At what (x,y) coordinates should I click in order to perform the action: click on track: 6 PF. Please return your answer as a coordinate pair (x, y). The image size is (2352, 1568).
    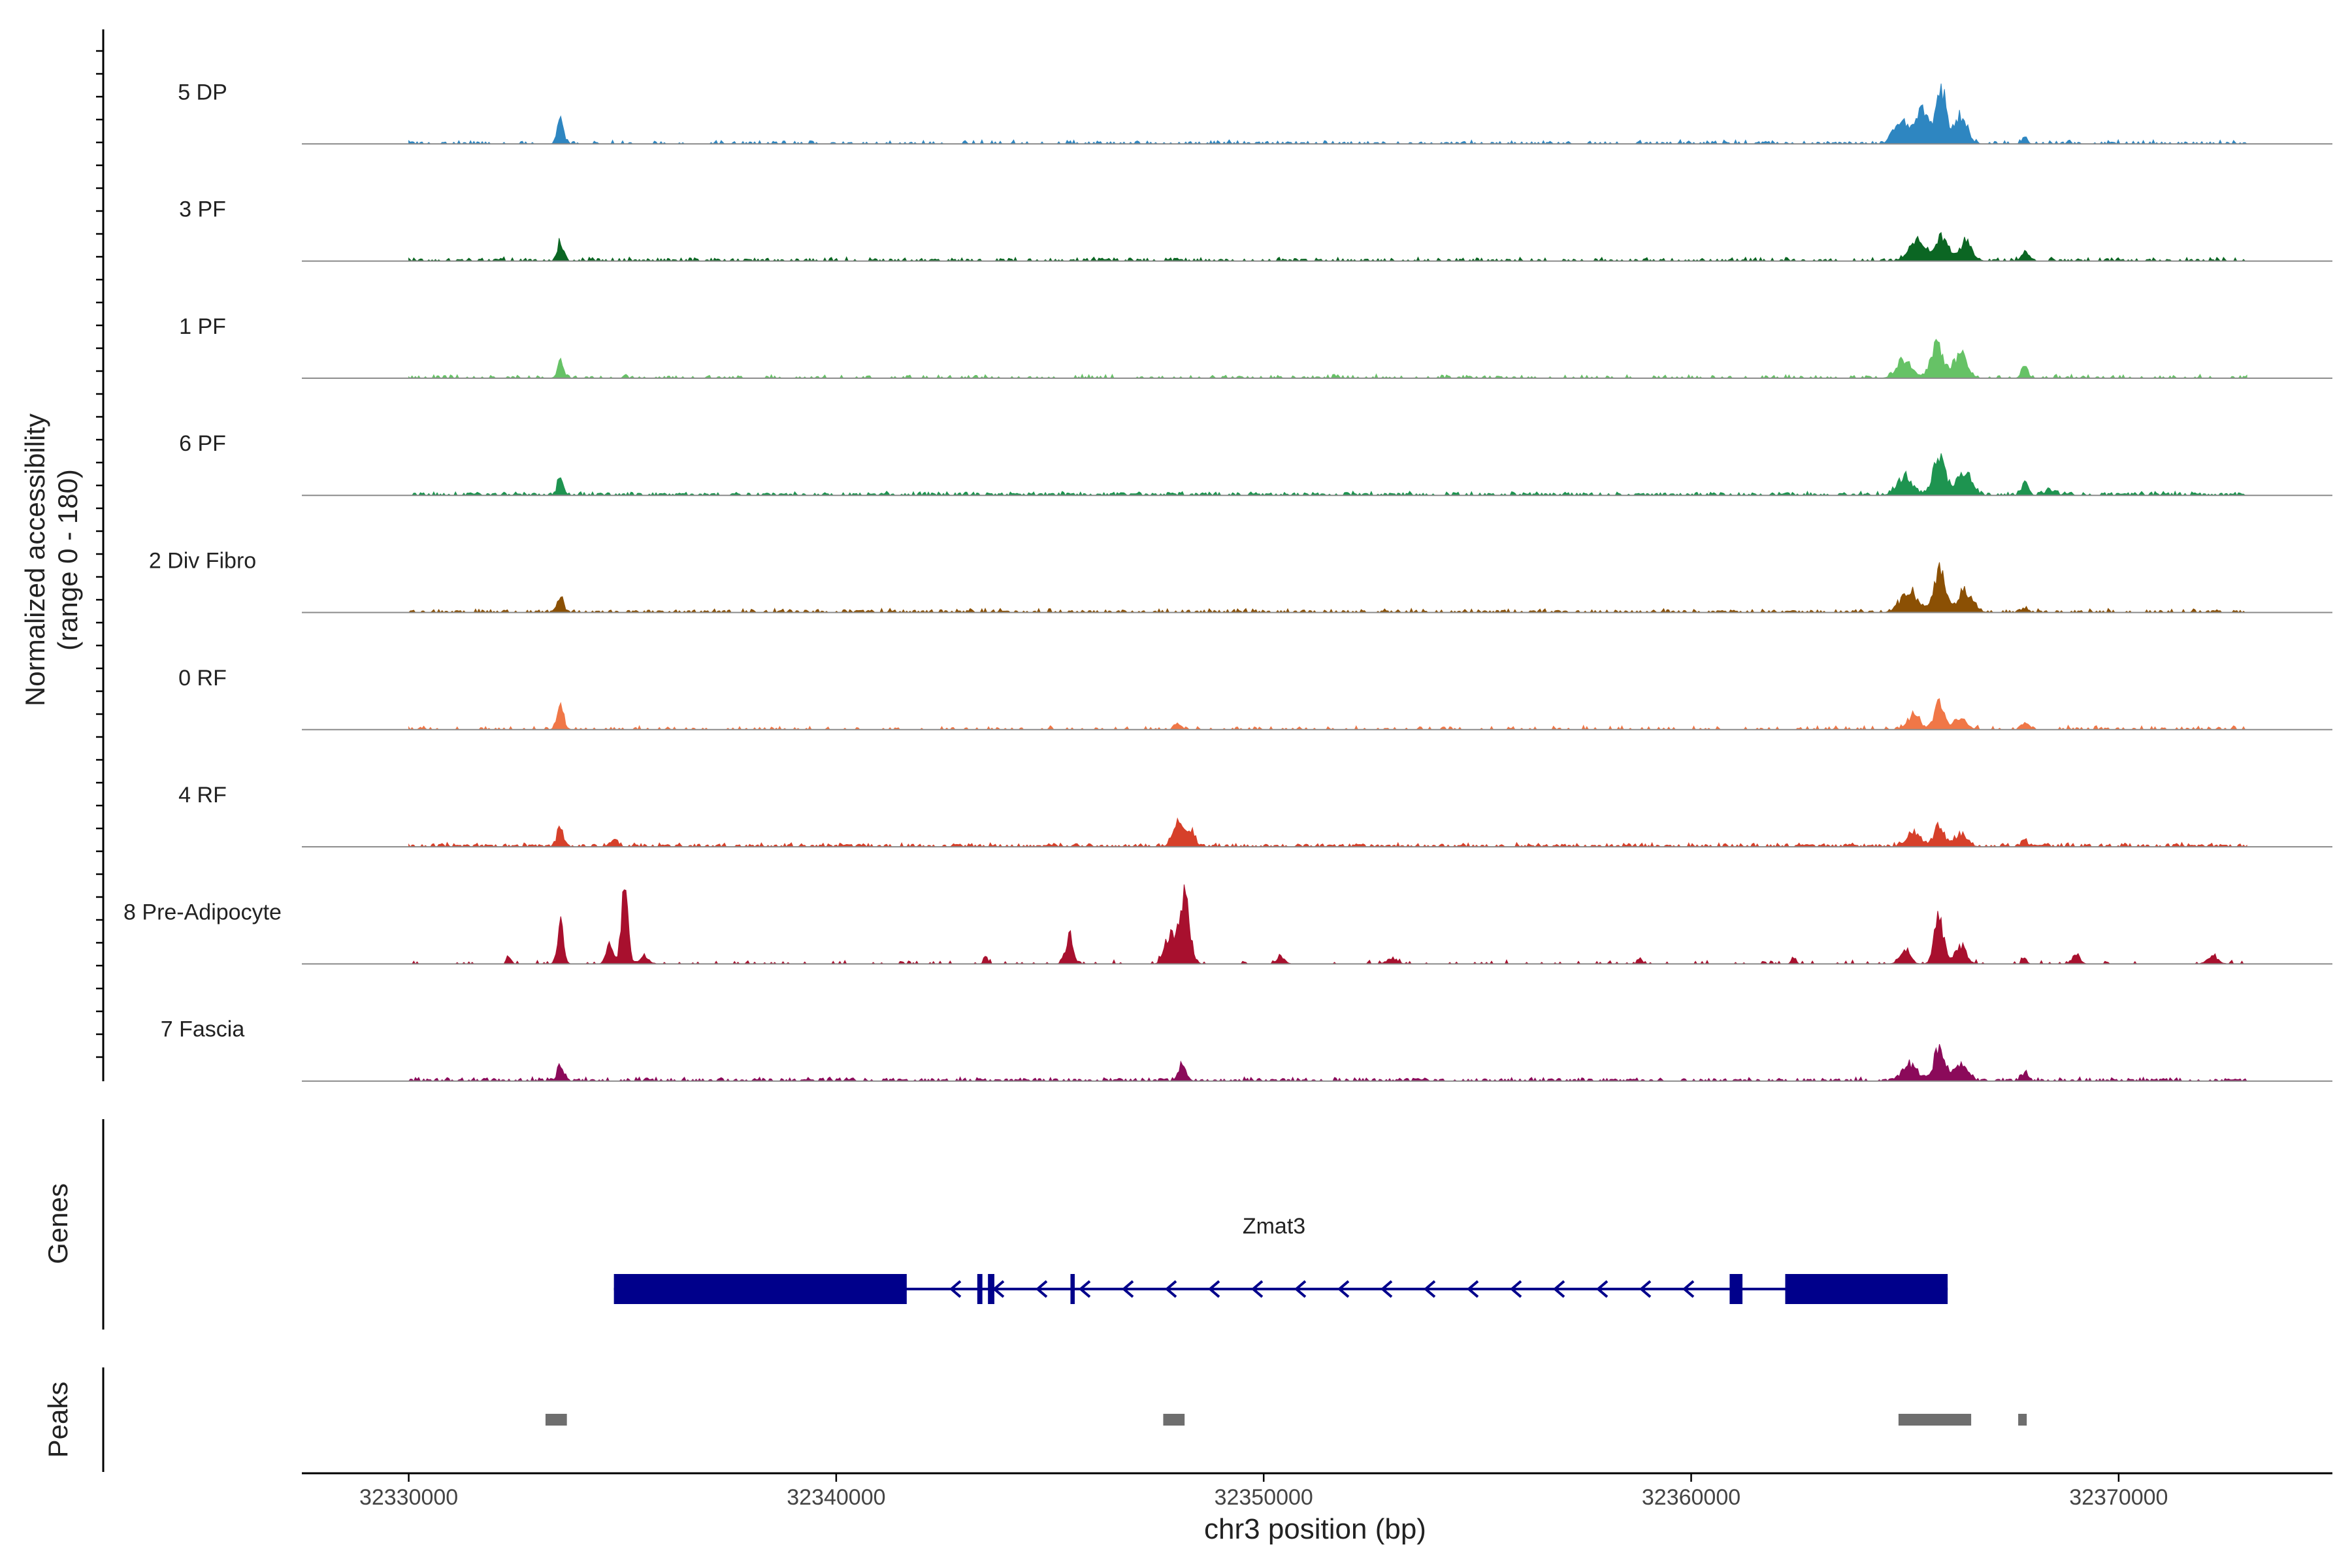
    Looking at the image, I should click on (1255, 464).